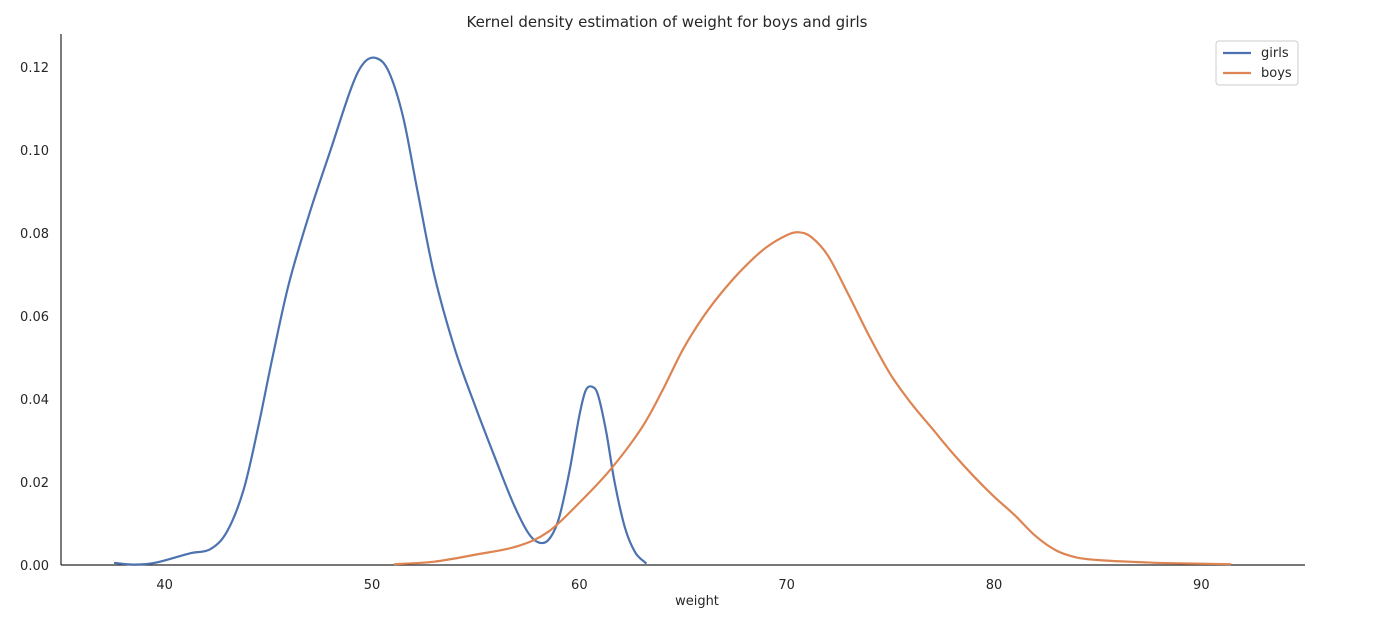  What do you see at coordinates (372, 585) in the screenshot?
I see `x-tick-label: 50` at bounding box center [372, 585].